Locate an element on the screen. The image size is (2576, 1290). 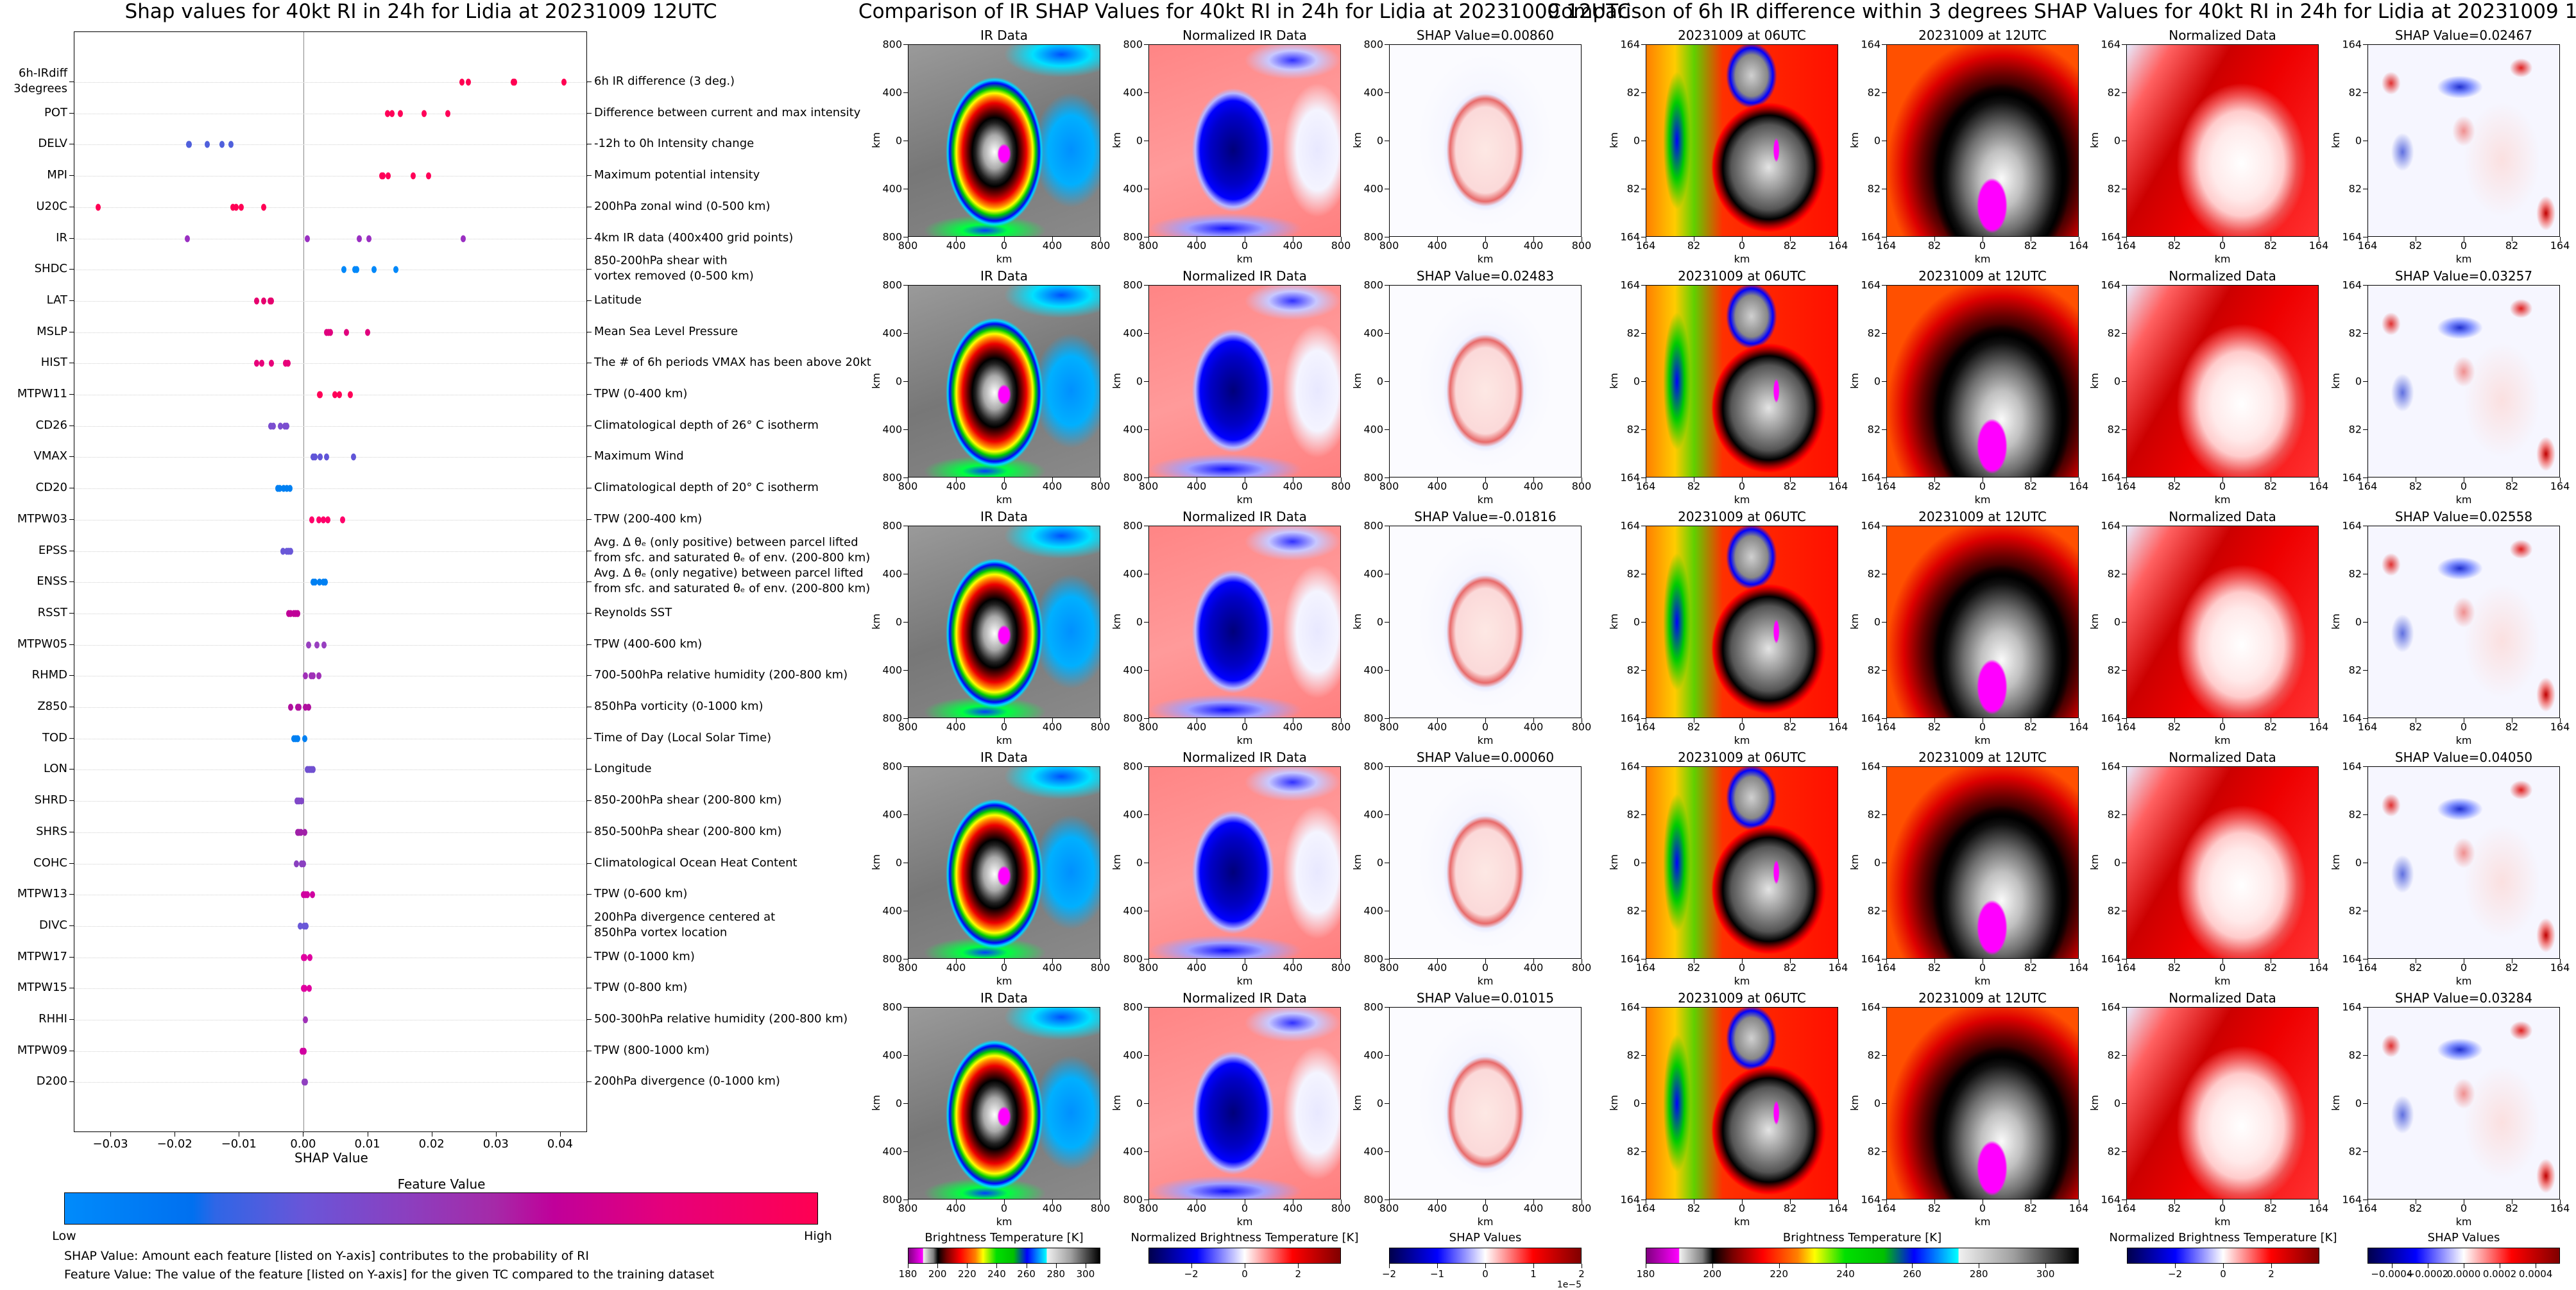
feature-description: Latitude is located at coordinates (618, 300).